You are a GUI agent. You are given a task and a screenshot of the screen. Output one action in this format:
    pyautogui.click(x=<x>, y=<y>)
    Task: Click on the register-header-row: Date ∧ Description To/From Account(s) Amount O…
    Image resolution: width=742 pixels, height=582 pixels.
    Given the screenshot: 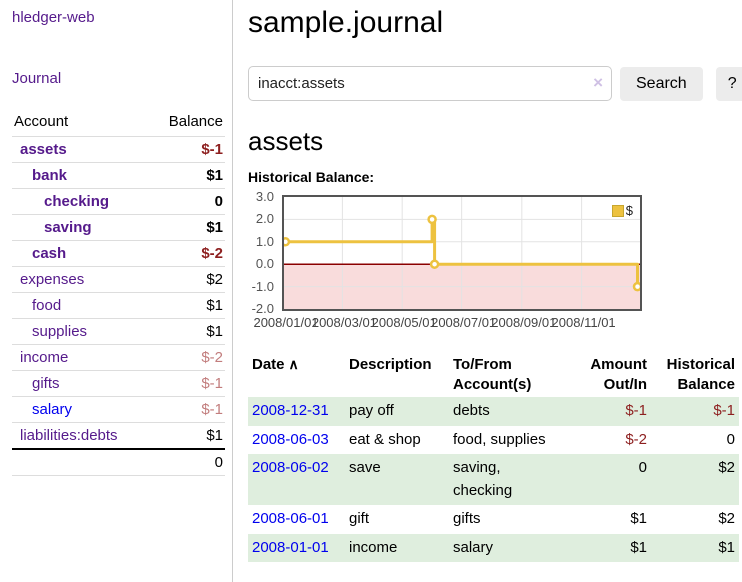 What is the action you would take?
    pyautogui.click(x=493, y=374)
    